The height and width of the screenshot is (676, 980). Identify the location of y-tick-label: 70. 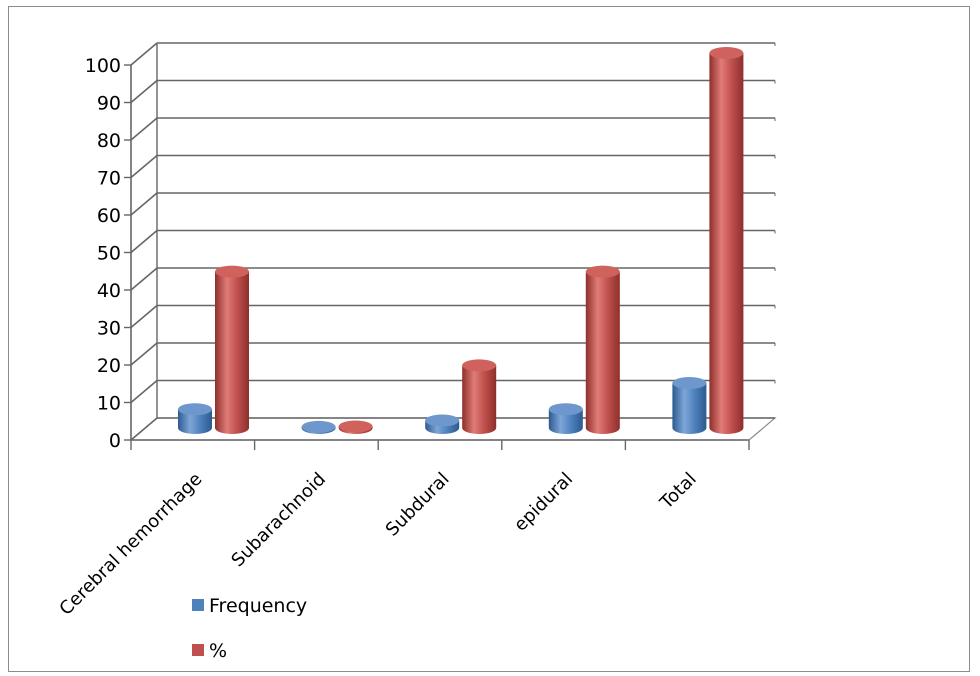
(109, 179).